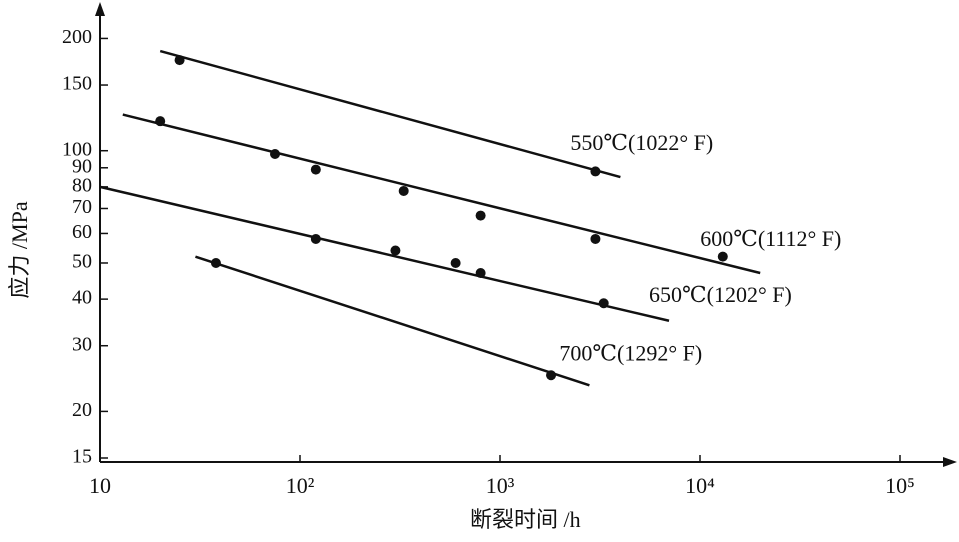 The height and width of the screenshot is (542, 959). What do you see at coordinates (500, 485) in the screenshot?
I see `x-tick-label: 10³` at bounding box center [500, 485].